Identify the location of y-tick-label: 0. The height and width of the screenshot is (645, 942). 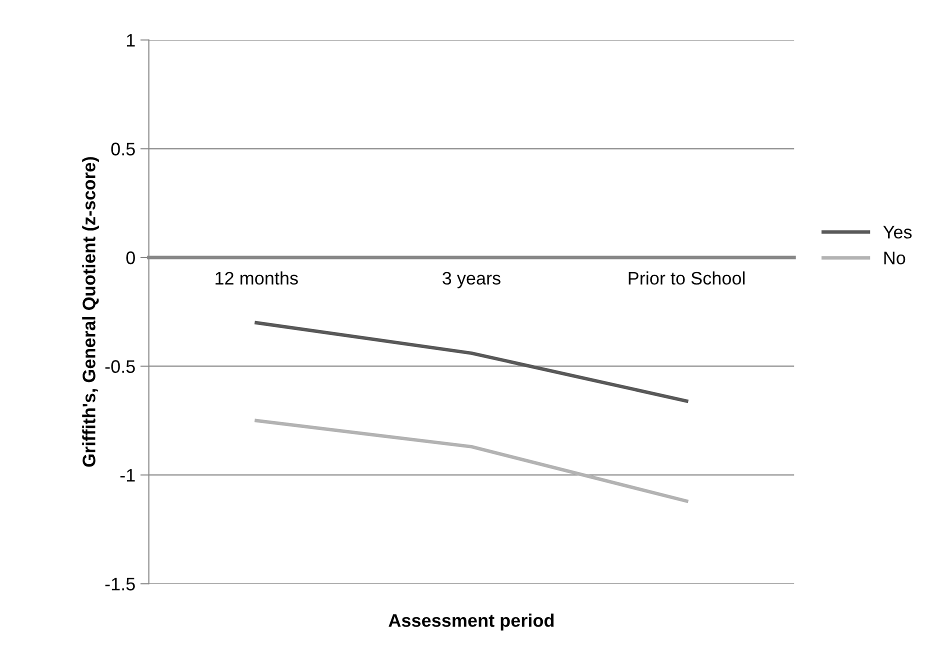
(130, 257).